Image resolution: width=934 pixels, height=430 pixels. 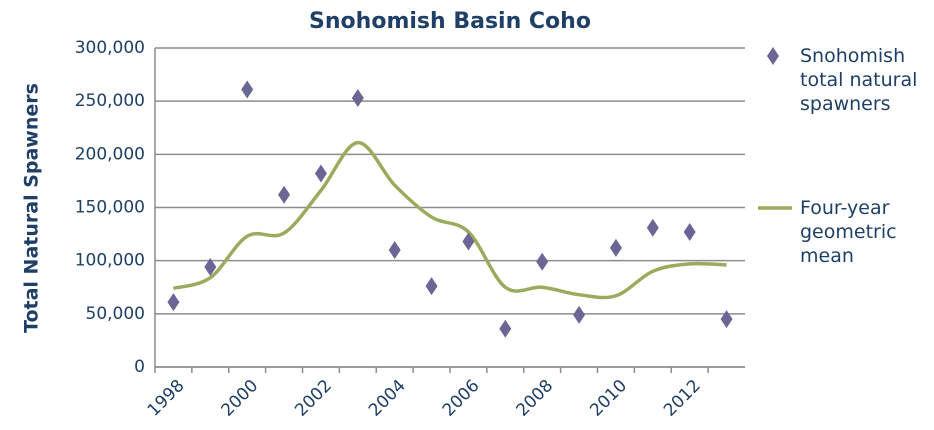 What do you see at coordinates (32, 208) in the screenshot?
I see `y-axis-label: Total Natural Spawners` at bounding box center [32, 208].